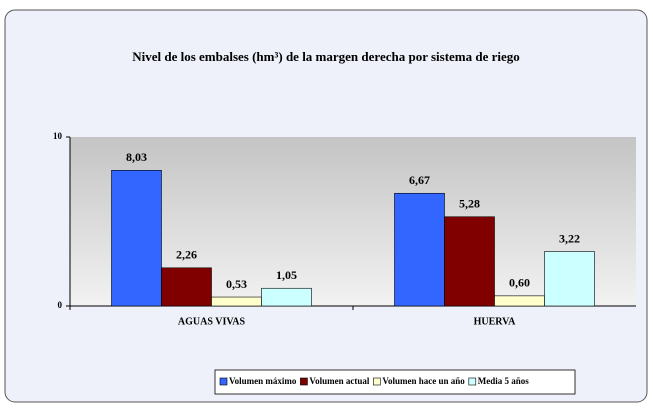 The height and width of the screenshot is (410, 653). Describe the element at coordinates (519, 283) in the screenshot. I see `value-label: 0,60` at that location.